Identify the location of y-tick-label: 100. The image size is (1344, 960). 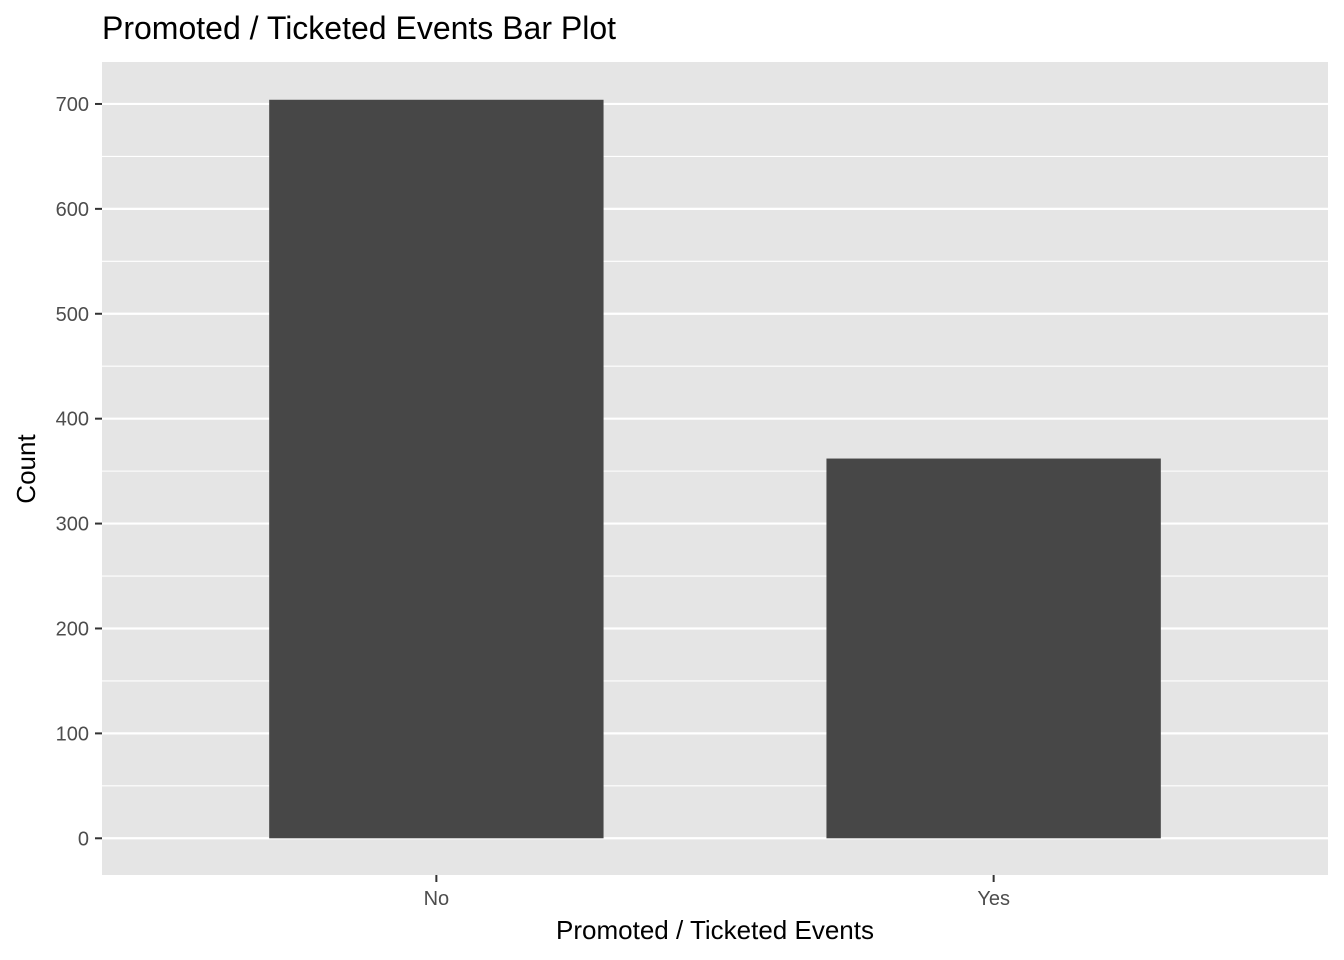
(72, 734).